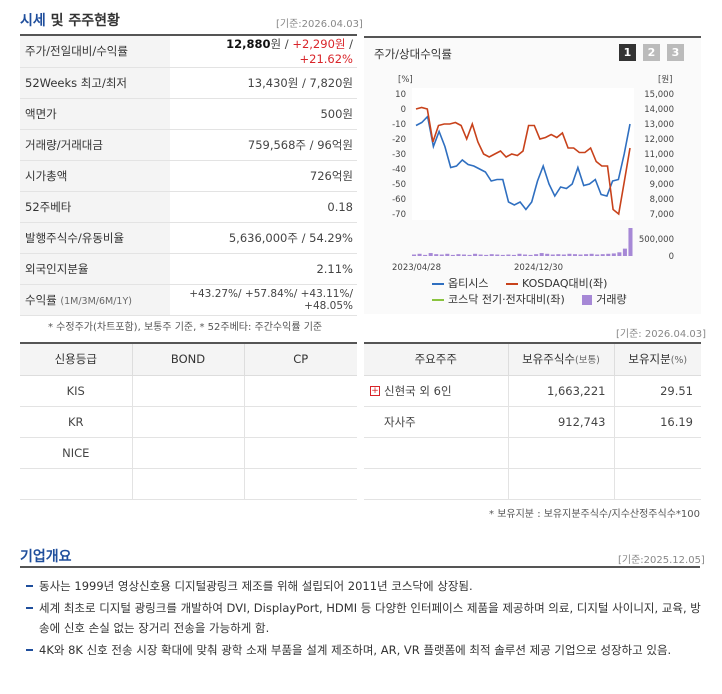 Image resolution: width=722 pixels, height=694 pixels. What do you see at coordinates (95, 145) in the screenshot?
I see `row-label: 거래량/거래대금` at bounding box center [95, 145].